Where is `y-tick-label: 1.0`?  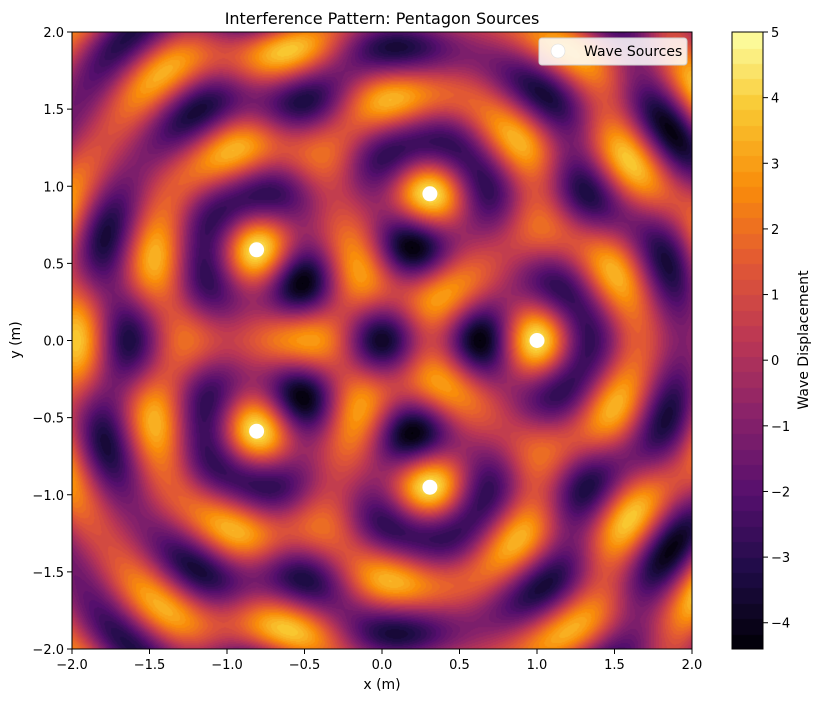
y-tick-label: 1.0 is located at coordinates (53, 187).